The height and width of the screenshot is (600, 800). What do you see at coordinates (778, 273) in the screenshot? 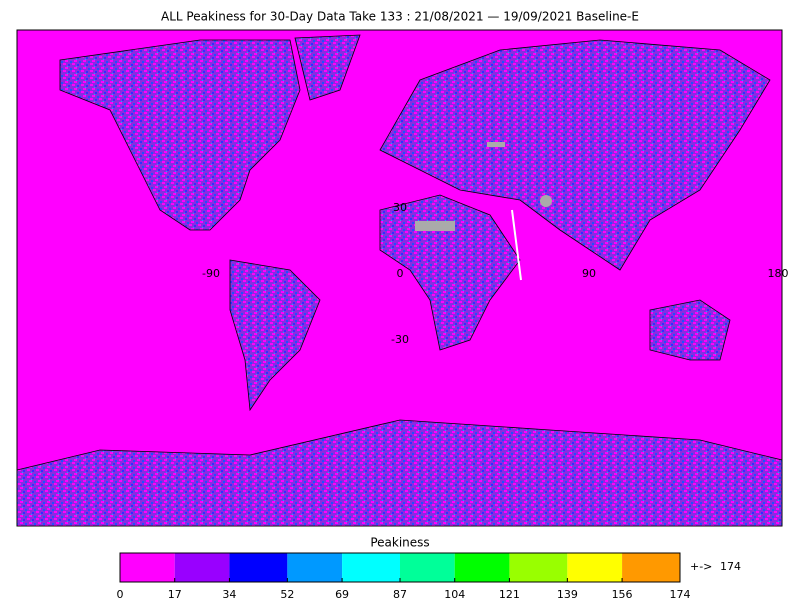
I see `lon-label: 180` at bounding box center [778, 273].